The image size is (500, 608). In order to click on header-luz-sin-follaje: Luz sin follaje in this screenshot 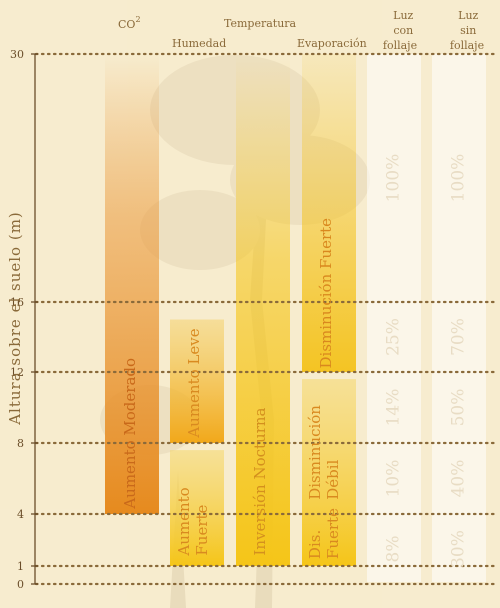, I will do `click(467, 30)`.